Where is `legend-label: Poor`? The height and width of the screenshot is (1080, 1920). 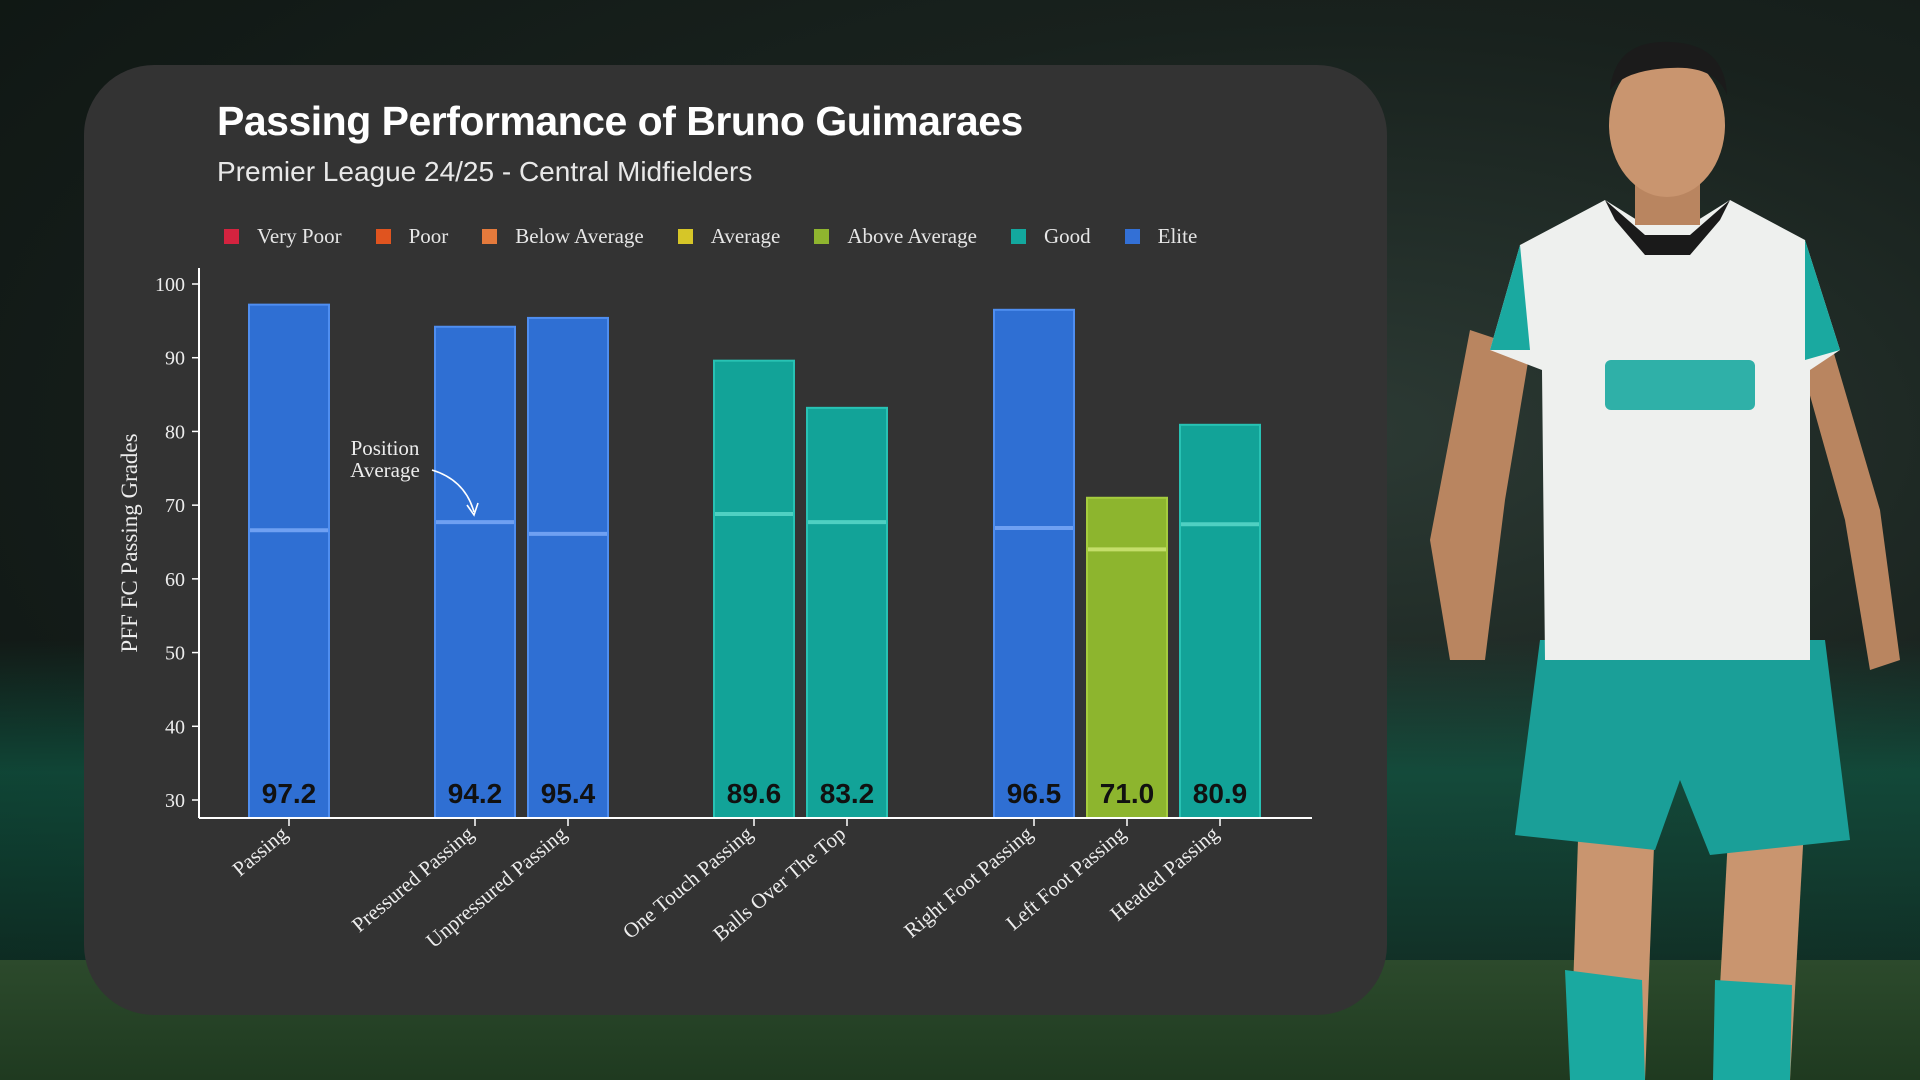 legend-label: Poor is located at coordinates (428, 236).